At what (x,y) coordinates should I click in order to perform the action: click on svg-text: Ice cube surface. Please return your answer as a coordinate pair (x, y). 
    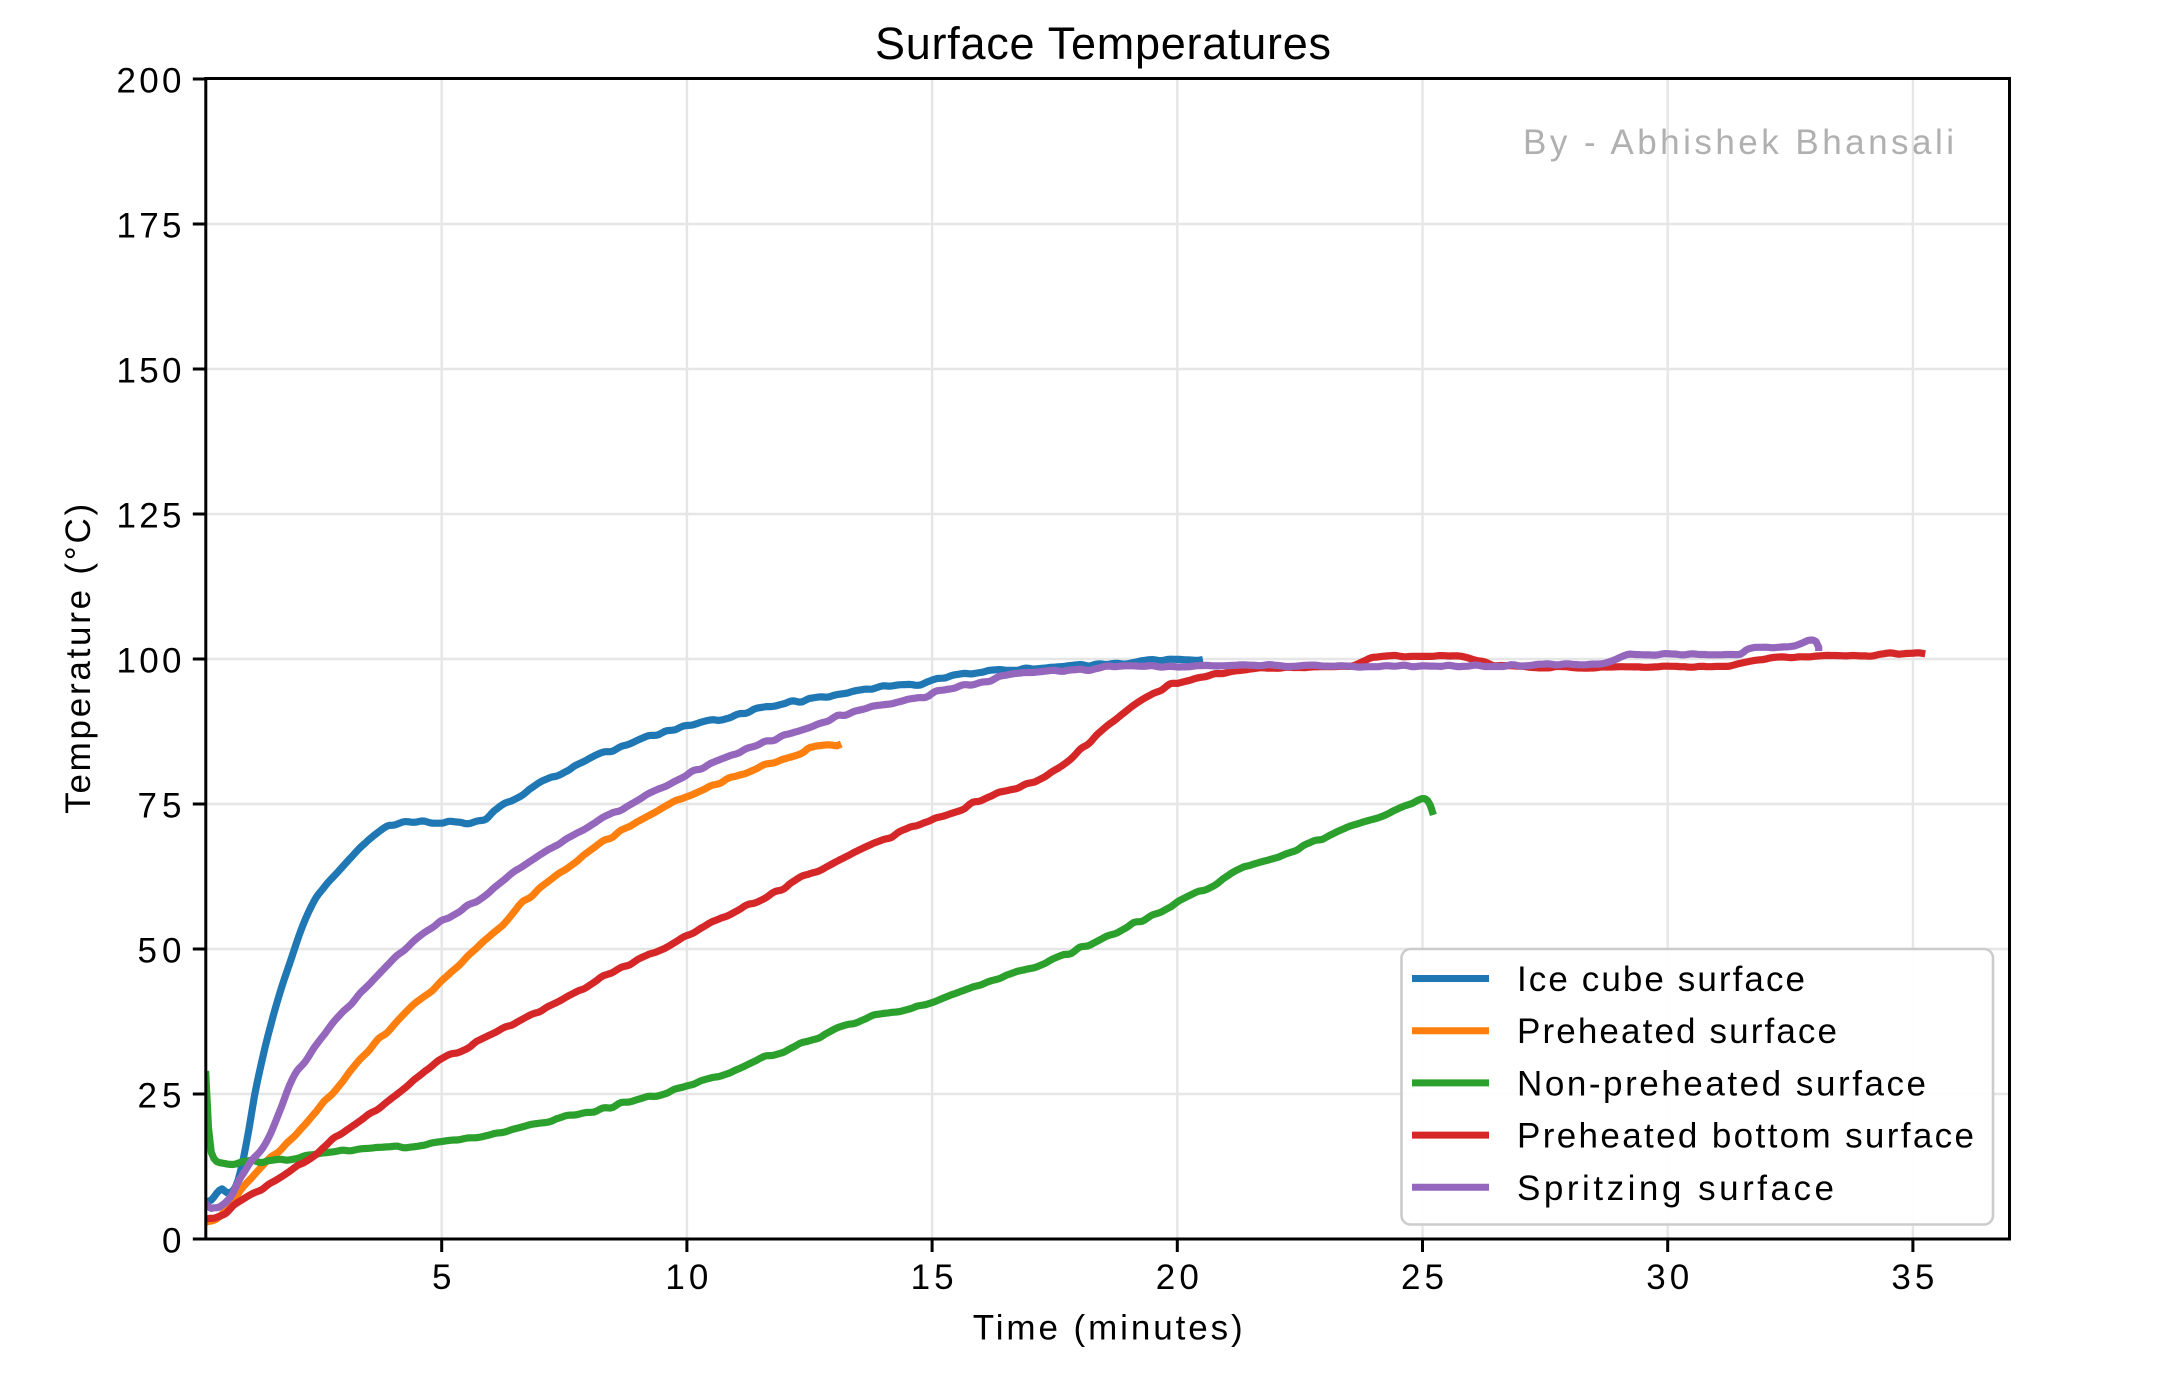
    Looking at the image, I should click on (1661, 979).